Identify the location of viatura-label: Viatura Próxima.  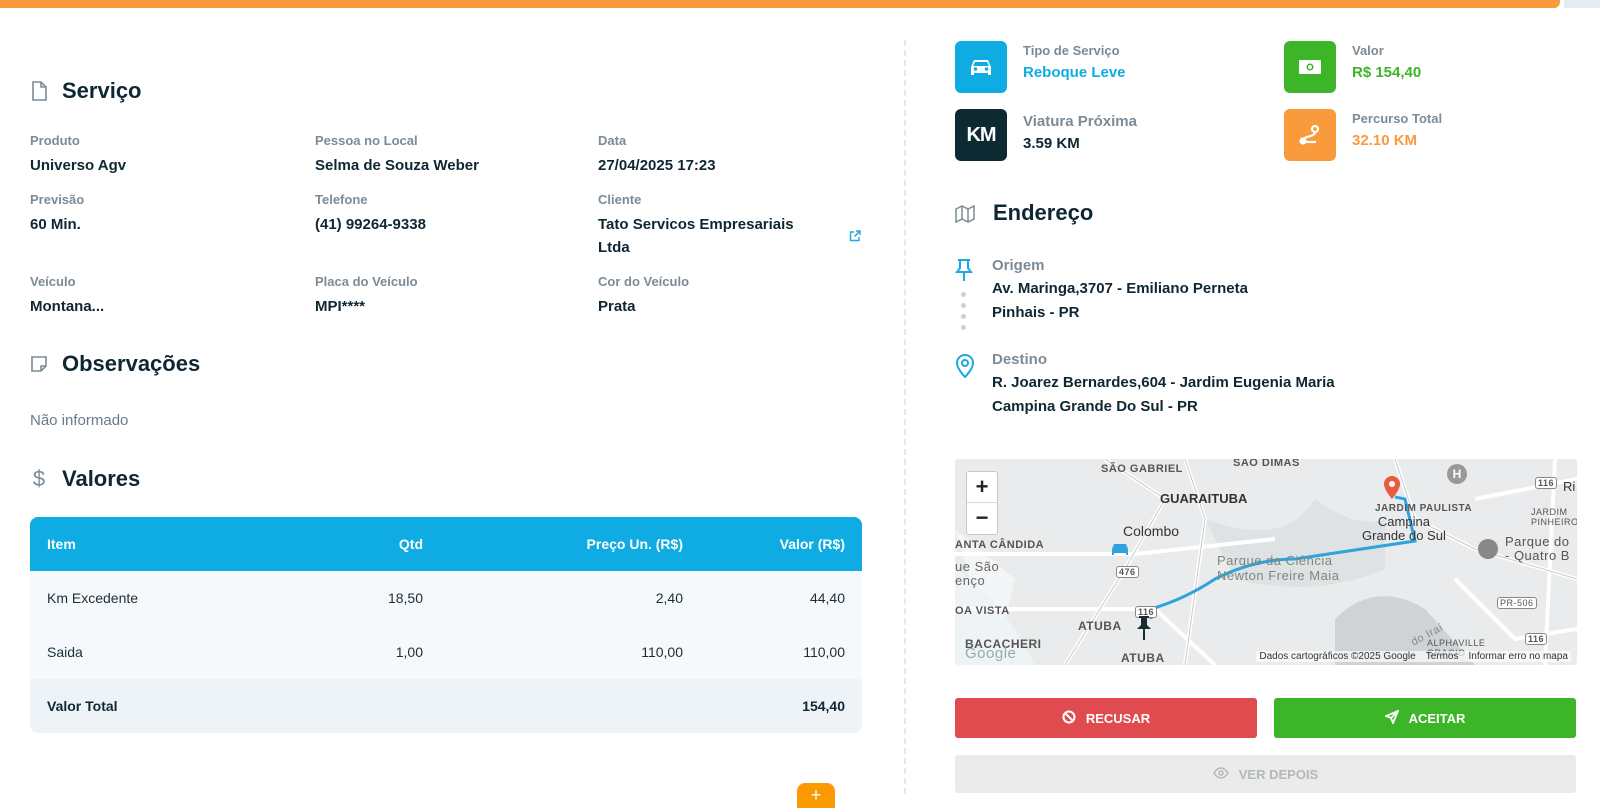
(1080, 121).